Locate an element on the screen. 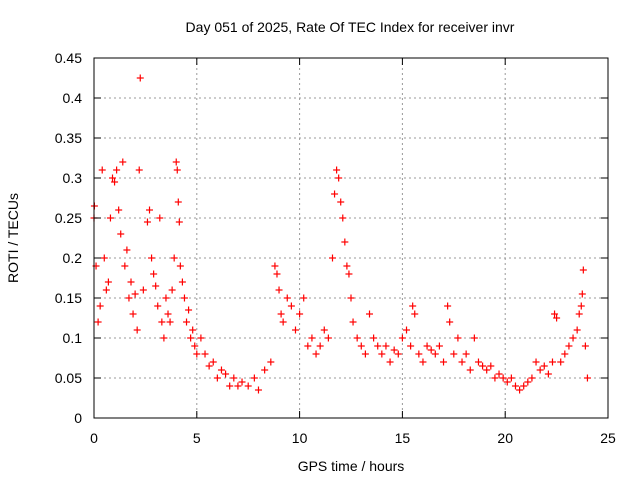  y-tick-label: 0.1 is located at coordinates (73, 338).